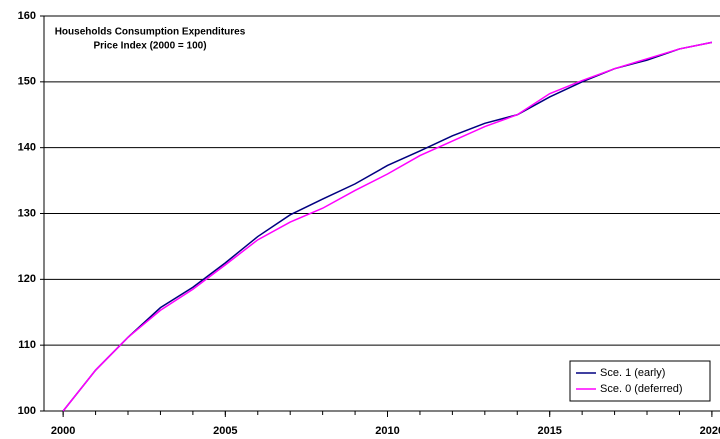 The image size is (720, 439). Describe the element at coordinates (27, 279) in the screenshot. I see `y-tick-label: 120` at that location.